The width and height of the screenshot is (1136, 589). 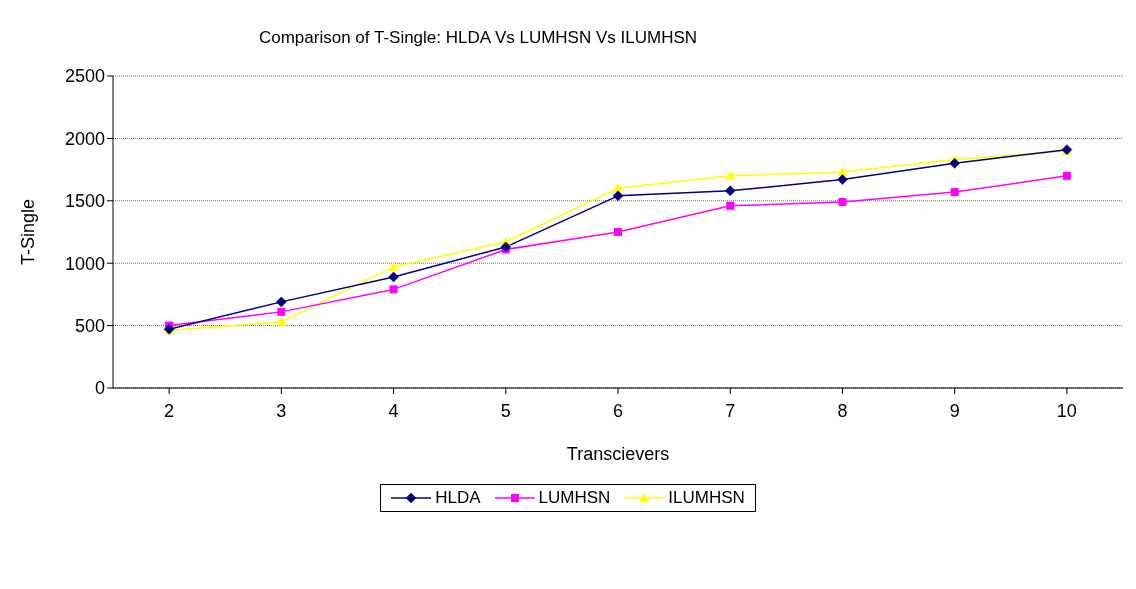 What do you see at coordinates (730, 410) in the screenshot?
I see `x-tick-label: 7` at bounding box center [730, 410].